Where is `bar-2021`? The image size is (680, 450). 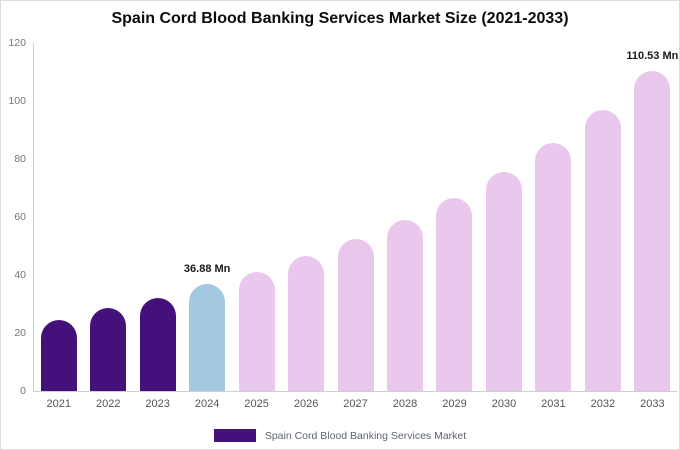 bar-2021 is located at coordinates (58, 355).